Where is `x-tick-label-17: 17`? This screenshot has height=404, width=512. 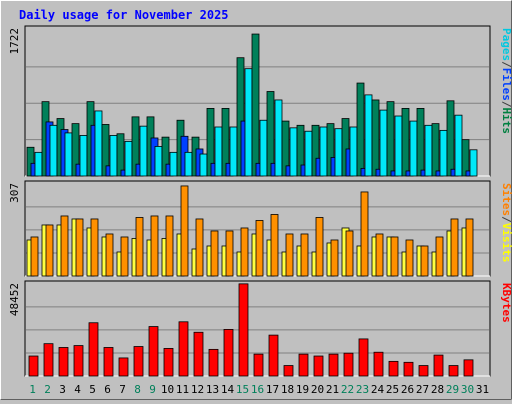 x-tick-label-17: 17 is located at coordinates (272, 389).